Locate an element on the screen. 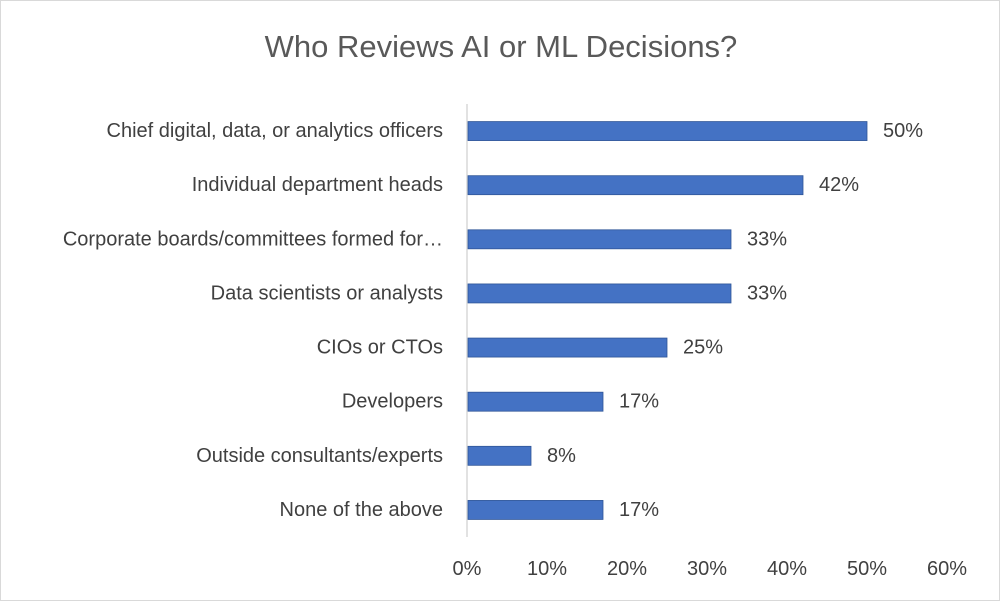 The image size is (1000, 601). data-label-2: 33% is located at coordinates (767, 239).